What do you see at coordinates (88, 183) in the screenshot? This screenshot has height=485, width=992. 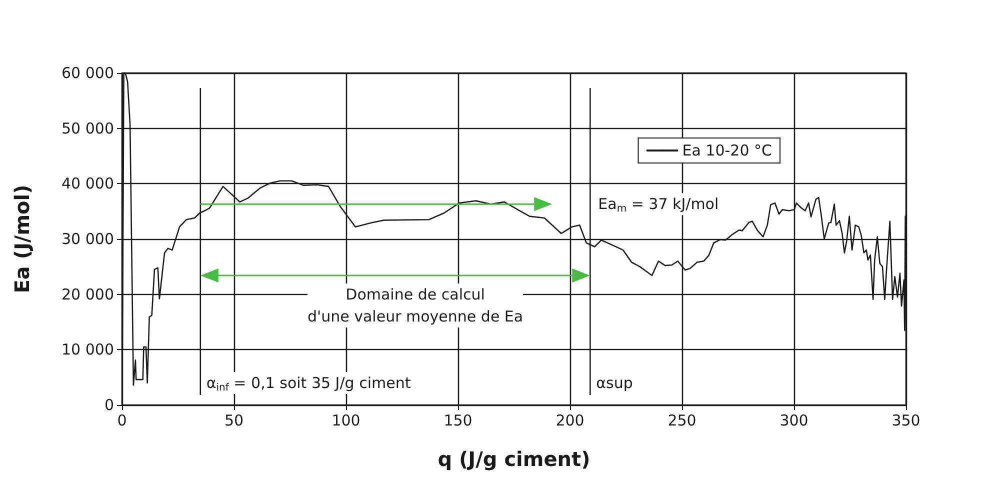 I see `y-tick-label: 40 000` at bounding box center [88, 183].